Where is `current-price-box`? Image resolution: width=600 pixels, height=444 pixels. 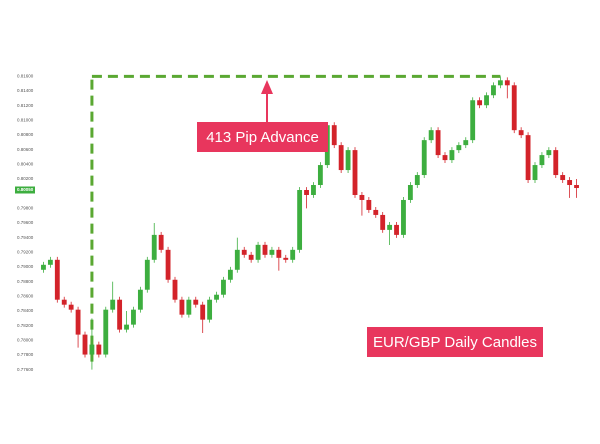 current-price-box is located at coordinates (25, 190).